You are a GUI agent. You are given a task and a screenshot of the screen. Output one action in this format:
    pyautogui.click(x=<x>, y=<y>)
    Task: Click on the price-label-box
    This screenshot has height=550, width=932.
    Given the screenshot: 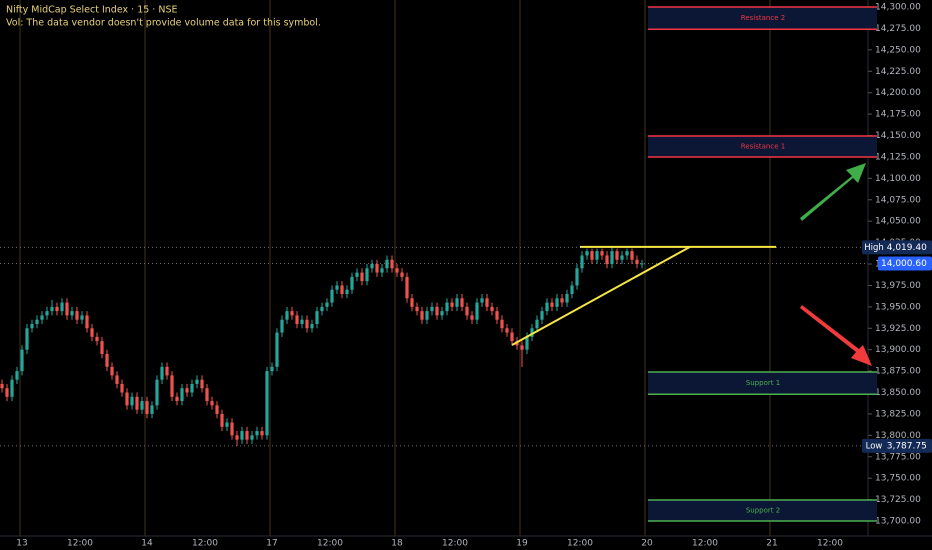 What is the action you would take?
    pyautogui.click(x=905, y=445)
    